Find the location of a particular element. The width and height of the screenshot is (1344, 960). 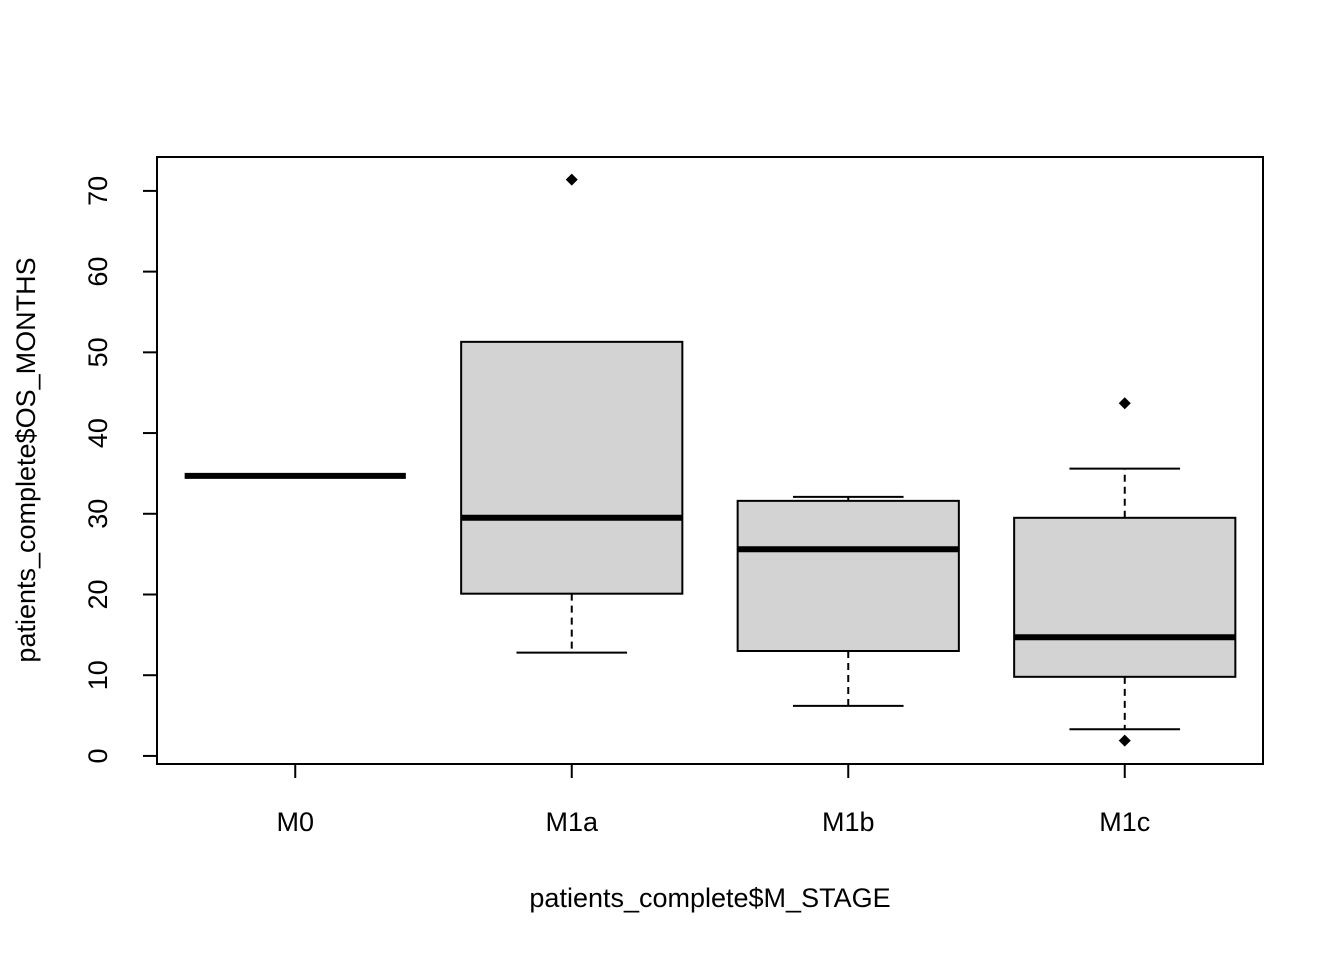

y-tick-label: 60 is located at coordinates (98, 272).